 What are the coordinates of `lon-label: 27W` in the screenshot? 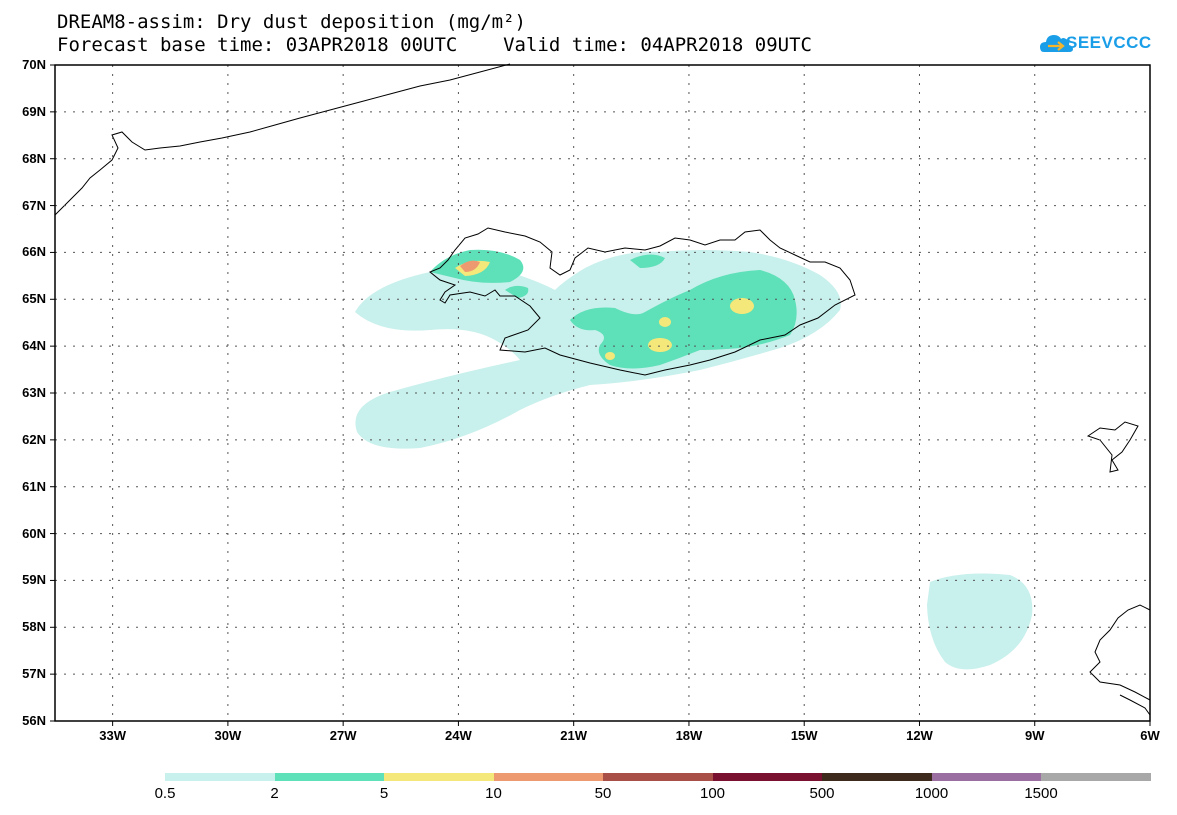 It's located at (343, 735).